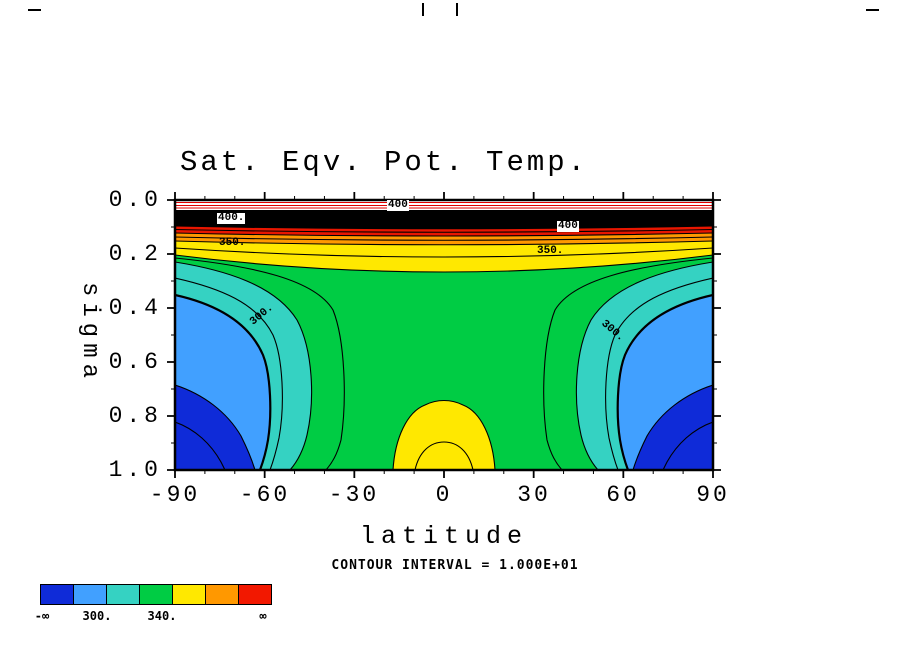 This screenshot has width=904, height=654. What do you see at coordinates (444, 219) in the screenshot?
I see `band-black` at bounding box center [444, 219].